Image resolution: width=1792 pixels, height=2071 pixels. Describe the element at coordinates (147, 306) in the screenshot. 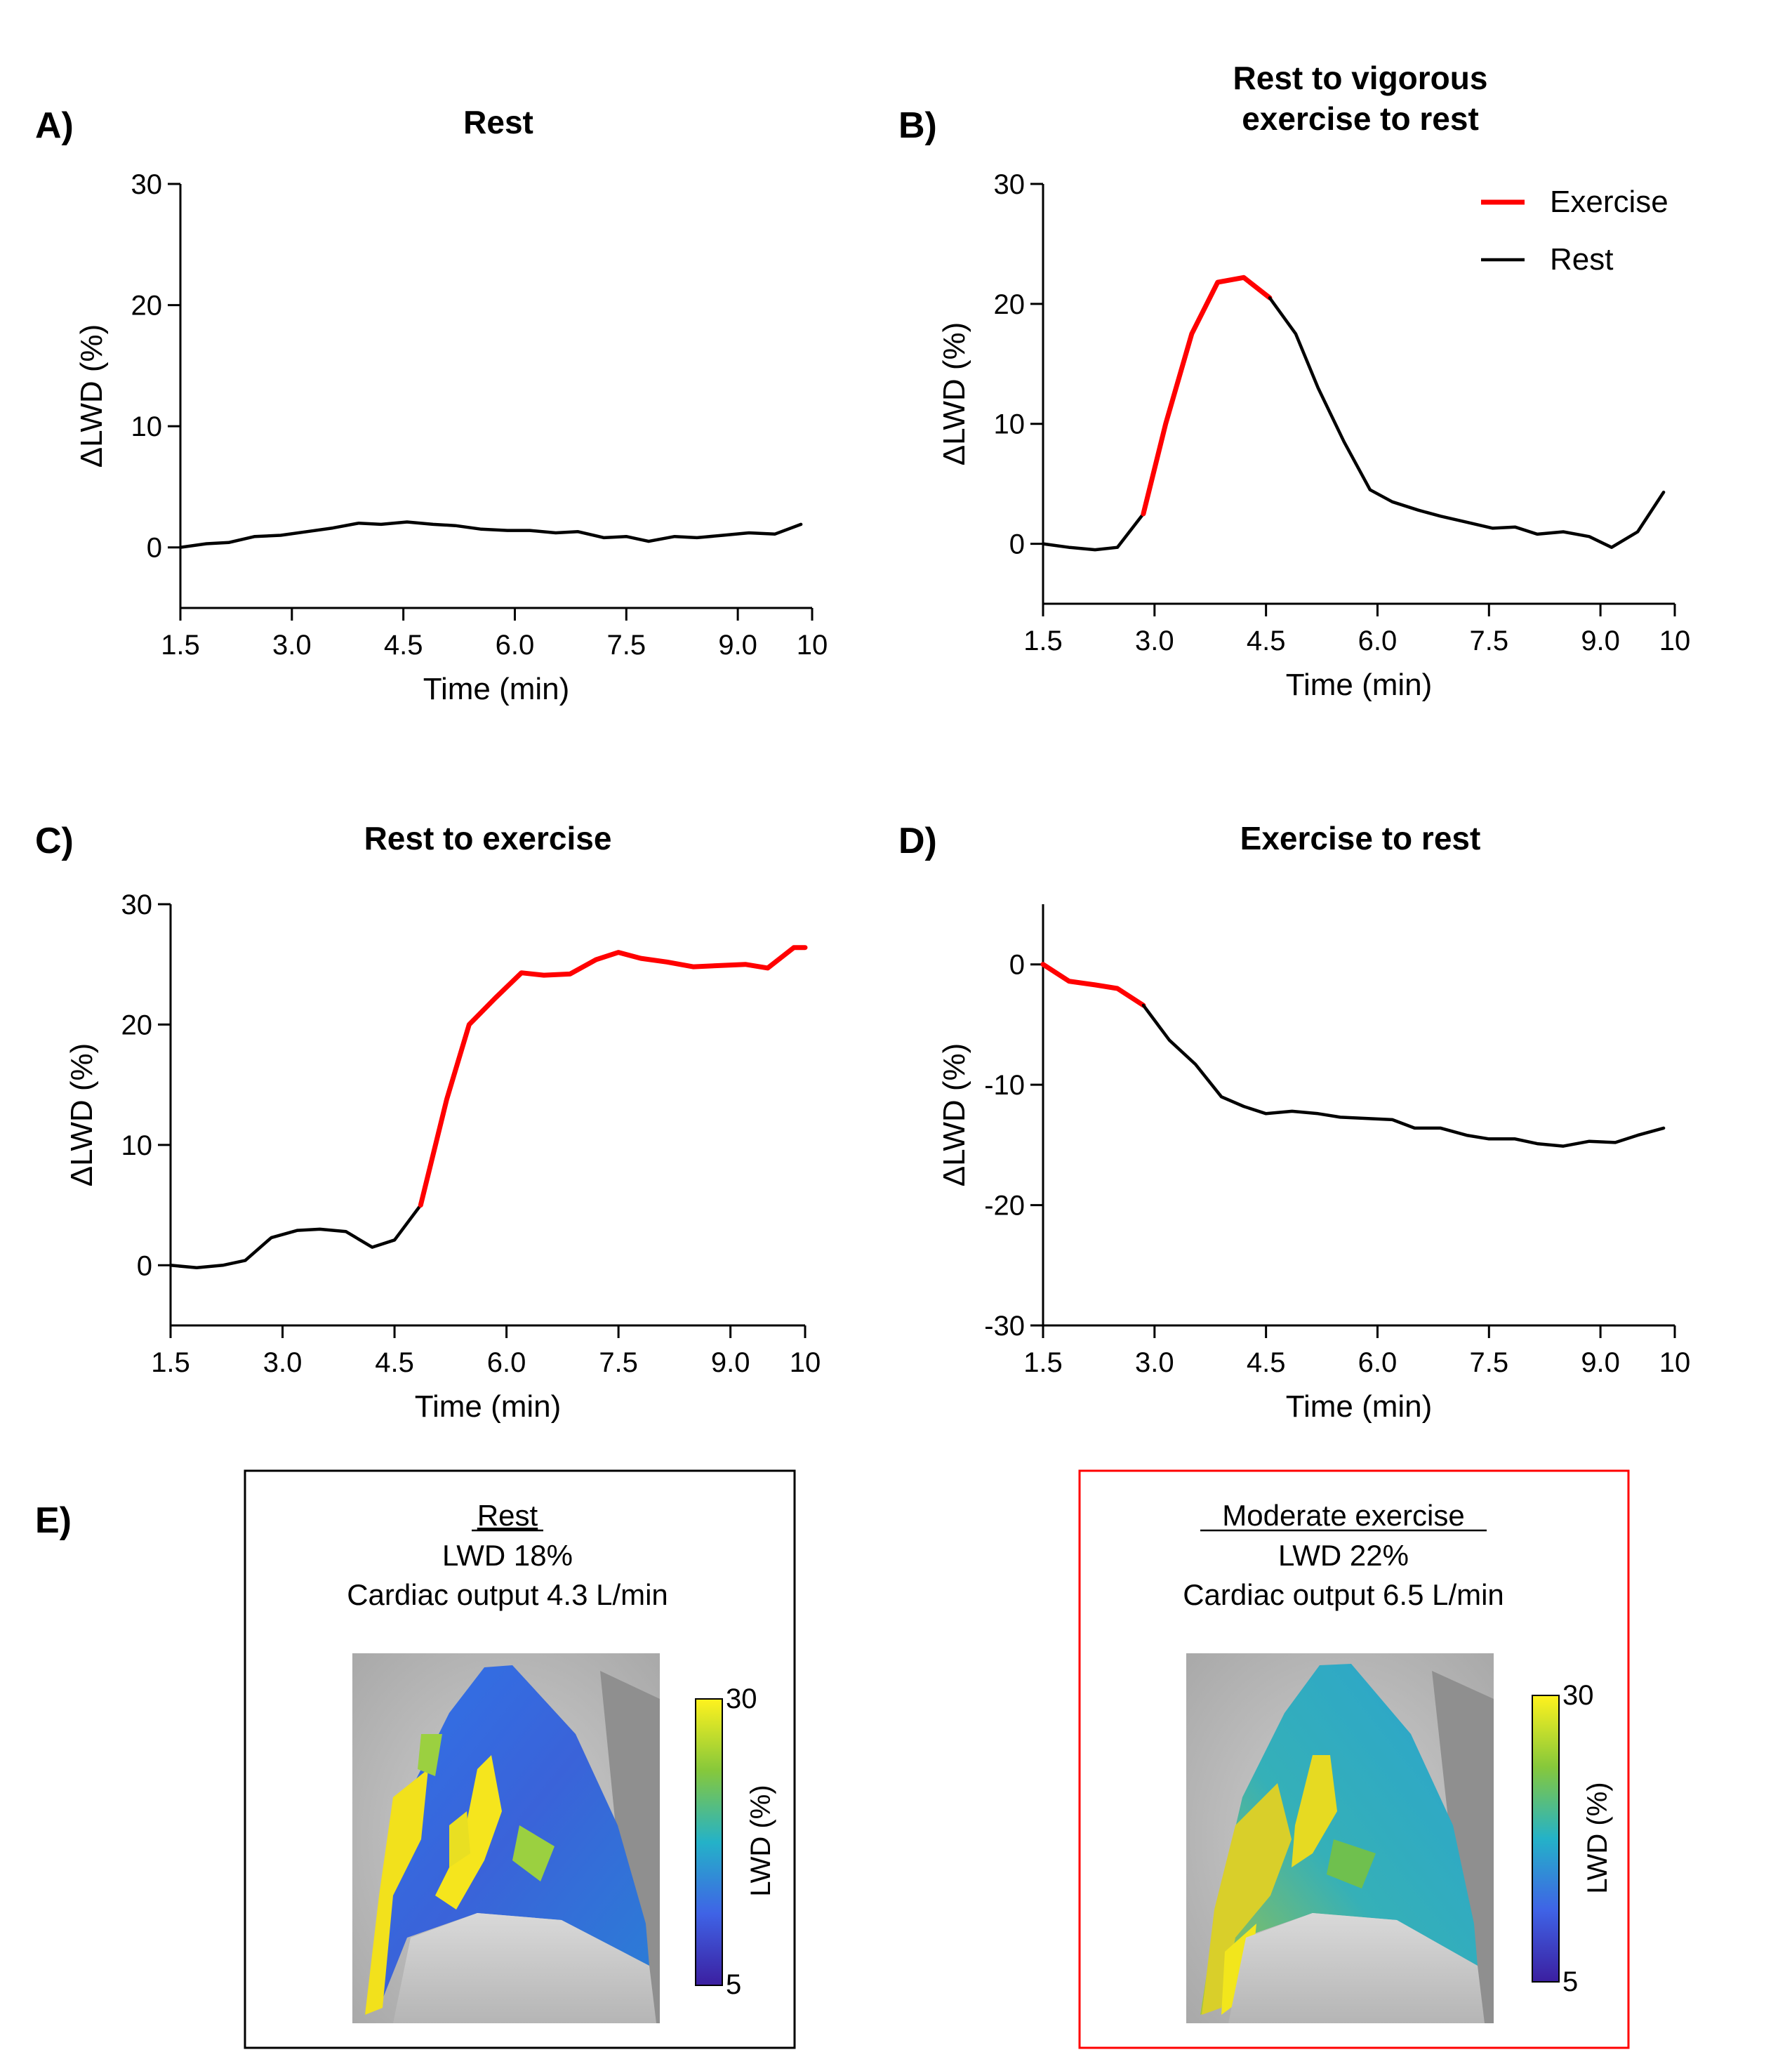

I see `y-tick-label-a: 20` at that location.